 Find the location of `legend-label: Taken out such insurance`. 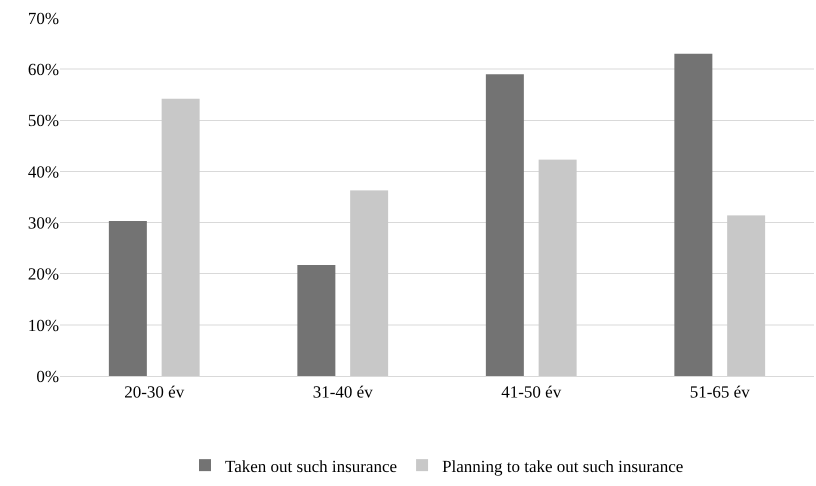

legend-label: Taken out such insurance is located at coordinates (311, 466).